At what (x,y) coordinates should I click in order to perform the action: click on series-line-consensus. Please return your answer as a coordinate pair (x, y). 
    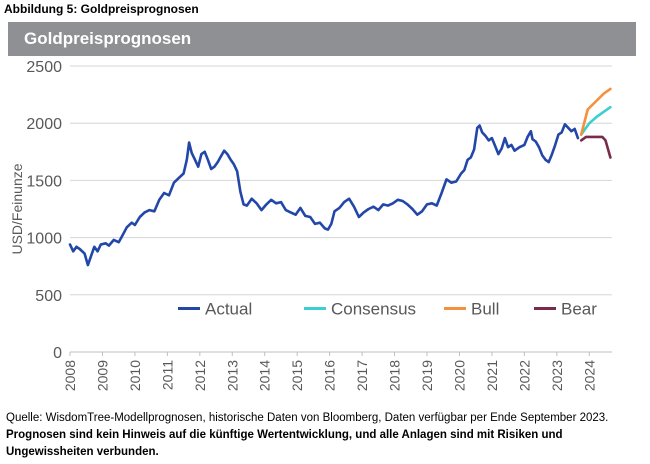
    Looking at the image, I should click on (595, 120).